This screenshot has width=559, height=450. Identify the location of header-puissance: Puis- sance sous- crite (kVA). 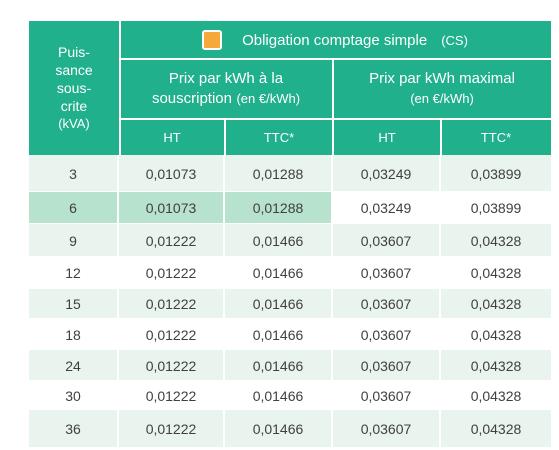
(74, 88).